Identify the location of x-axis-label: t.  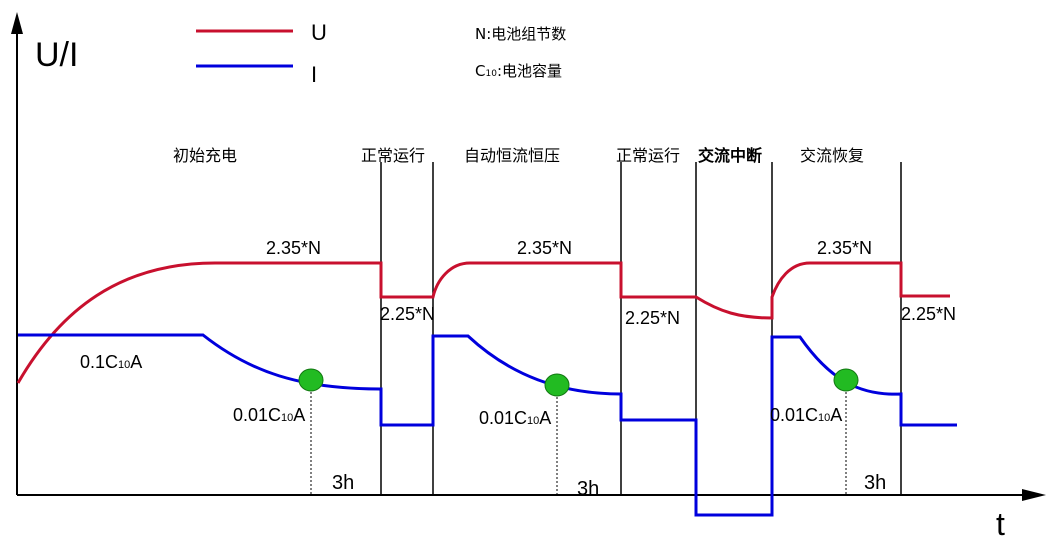
(1000, 521).